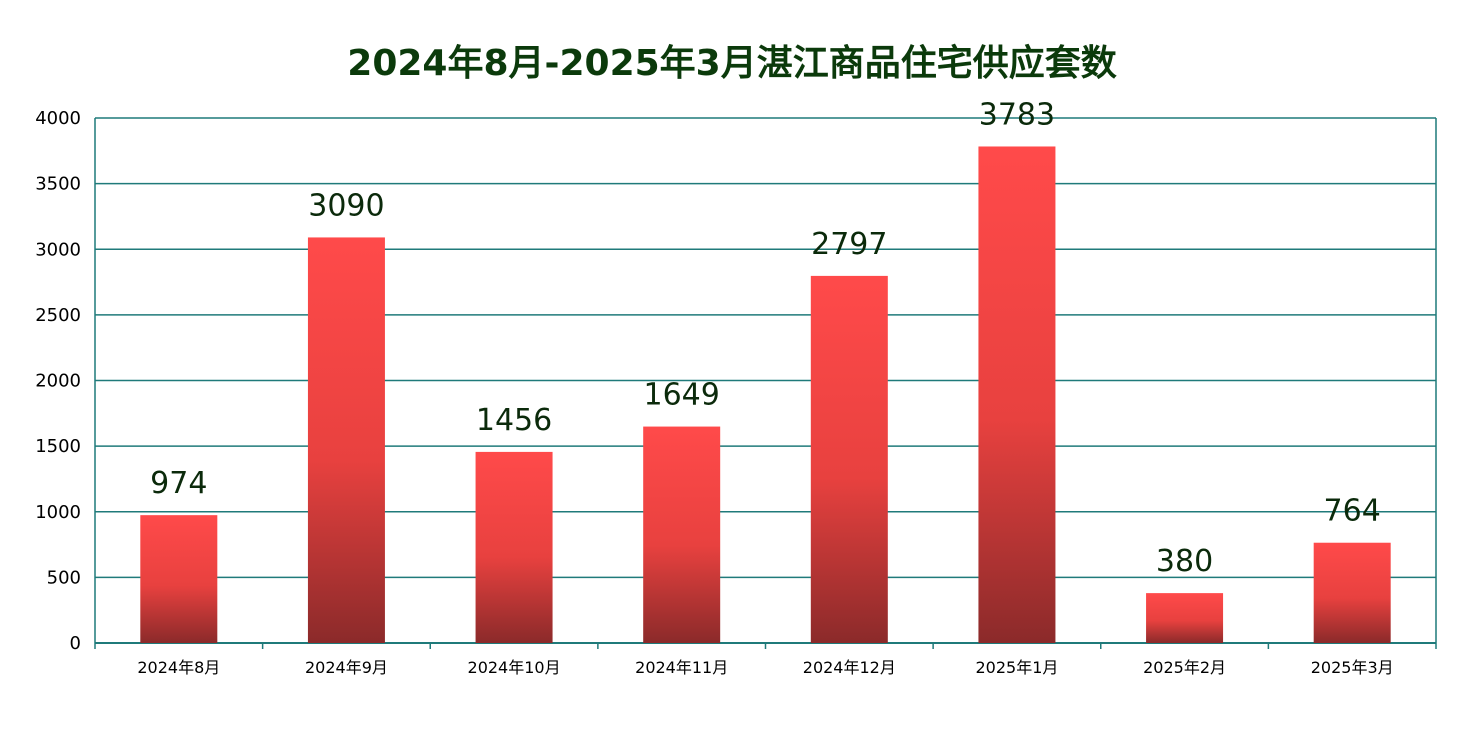  Describe the element at coordinates (178, 483) in the screenshot. I see `data-label: 974` at that location.